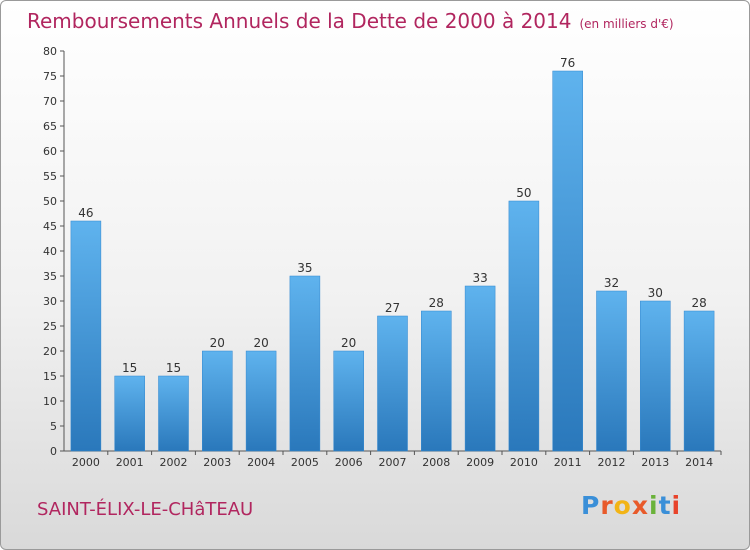  Describe the element at coordinates (50, 151) in the screenshot. I see `y-tick-label: 60` at that location.